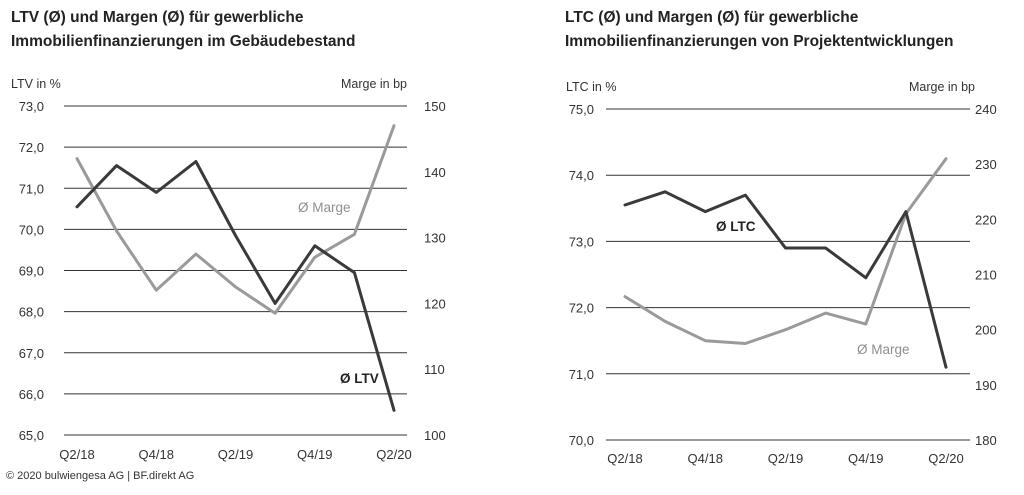 The width and height of the screenshot is (1024, 495). Describe the element at coordinates (581, 241) in the screenshot. I see `y-tick-label-right-3: 73,0` at that location.